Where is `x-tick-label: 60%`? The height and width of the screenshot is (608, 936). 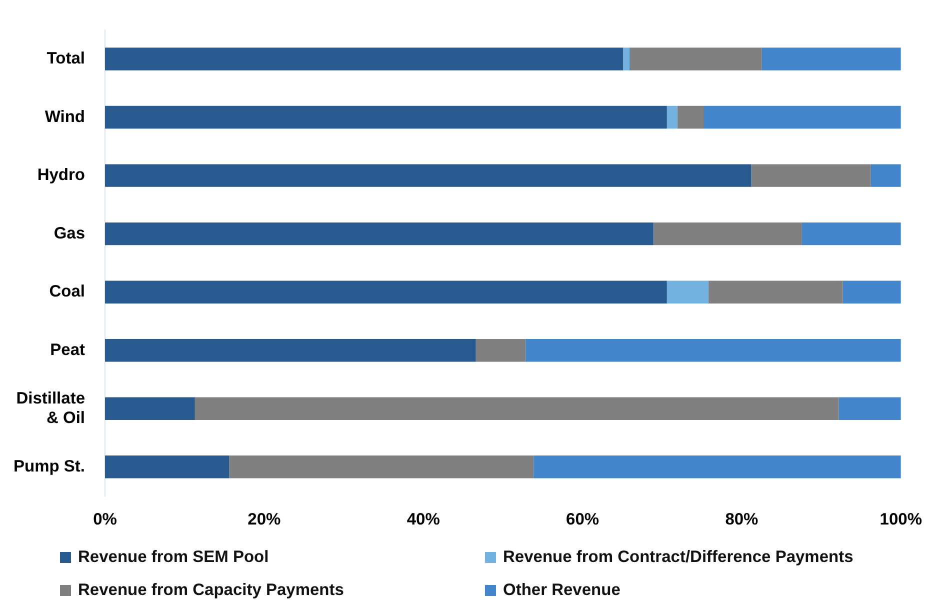 x-tick-label: 60% is located at coordinates (583, 519).